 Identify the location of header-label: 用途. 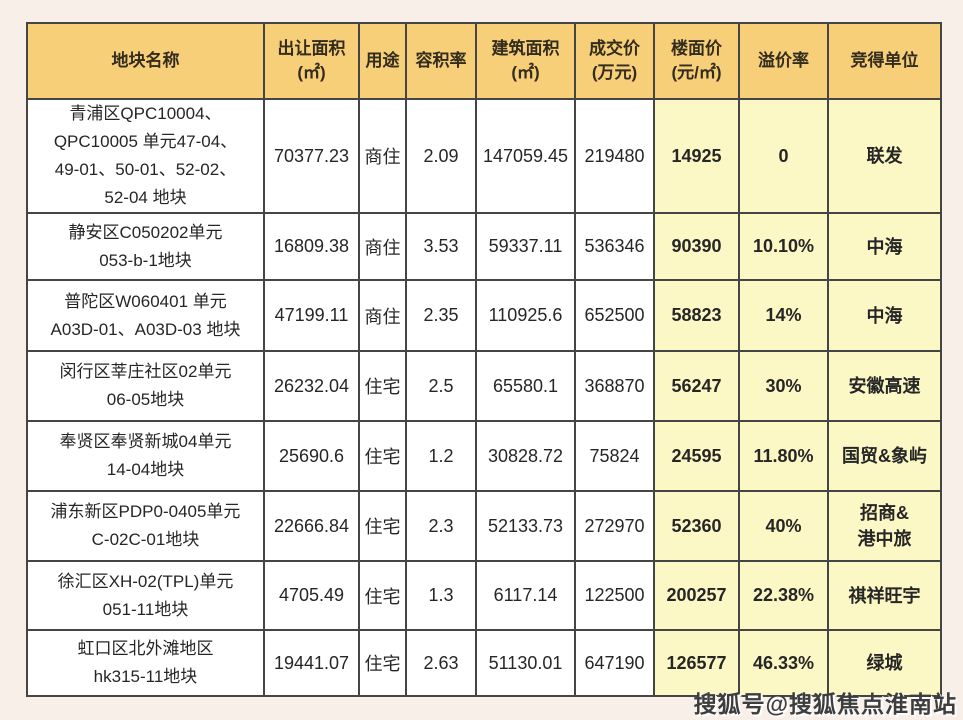
(382, 60).